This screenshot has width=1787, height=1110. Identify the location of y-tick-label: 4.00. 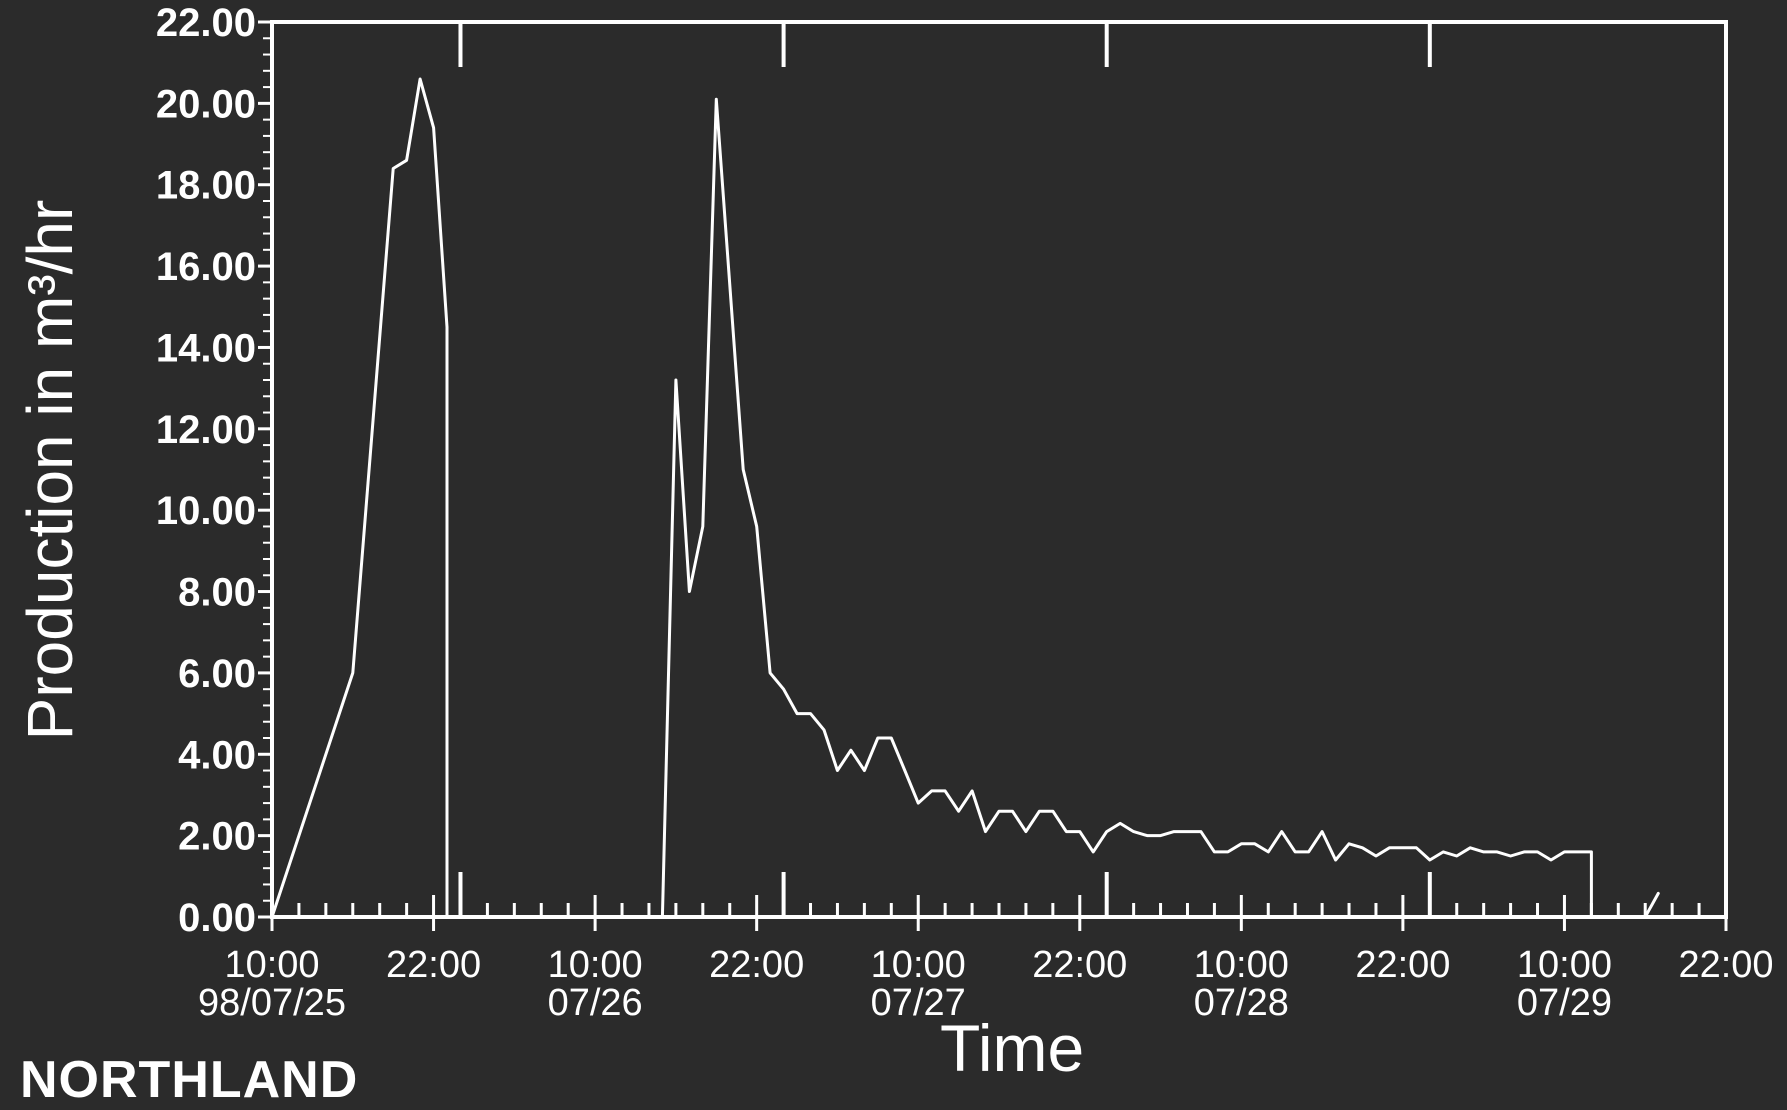
(217, 755).